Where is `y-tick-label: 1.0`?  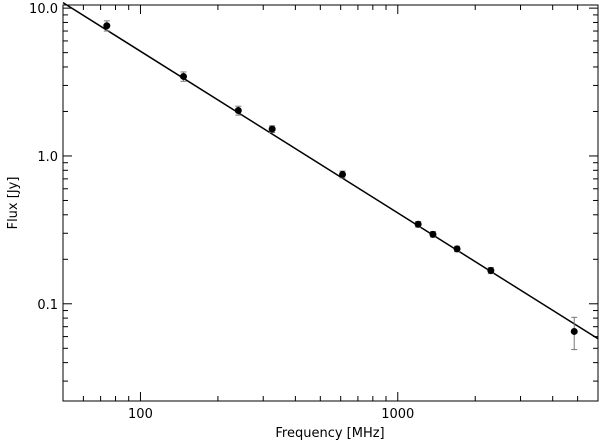 y-tick-label: 1.0 is located at coordinates (47, 157).